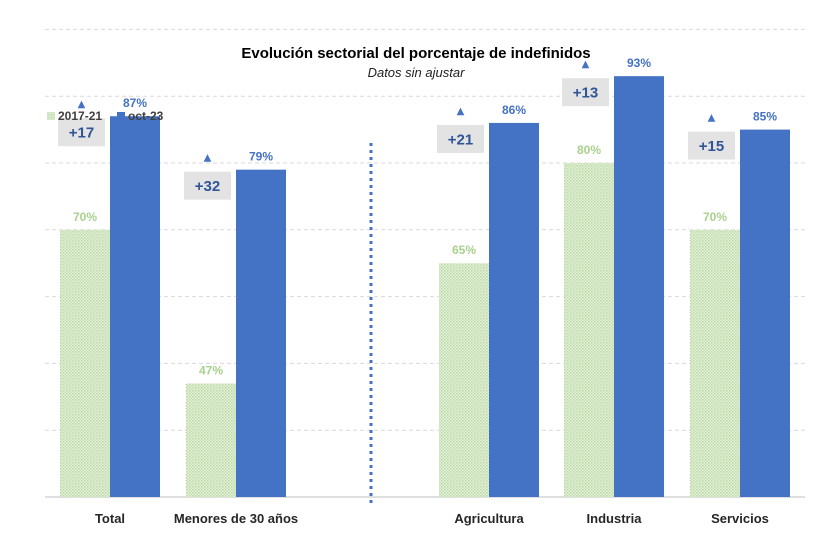  I want to click on data-label-oct-23: 86%, so click(514, 110).